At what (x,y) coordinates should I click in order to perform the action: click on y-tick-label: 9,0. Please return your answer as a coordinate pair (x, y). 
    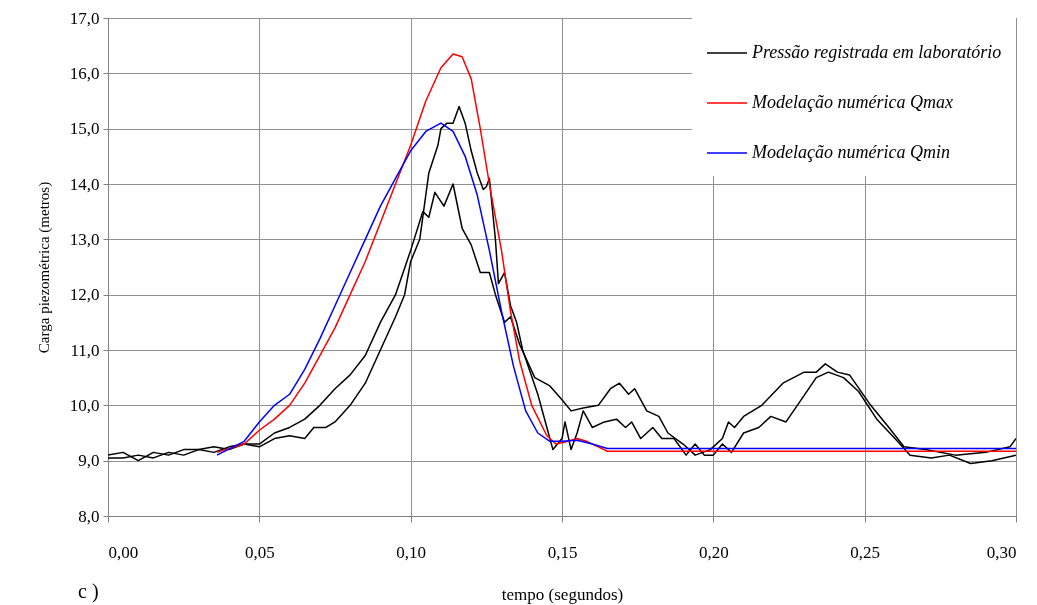
    Looking at the image, I should click on (89, 461).